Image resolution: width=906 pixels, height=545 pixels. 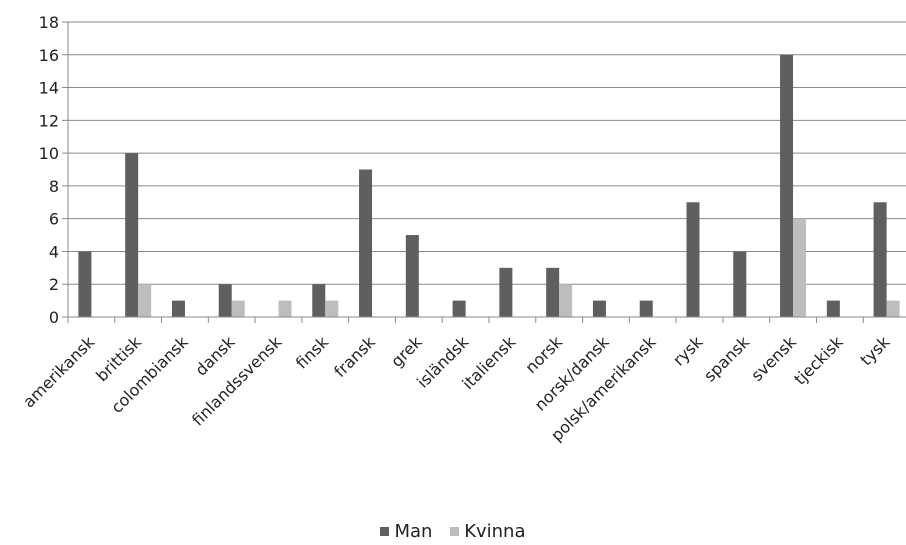 What do you see at coordinates (406, 351) in the screenshot?
I see `x-tick-label: grek` at bounding box center [406, 351].